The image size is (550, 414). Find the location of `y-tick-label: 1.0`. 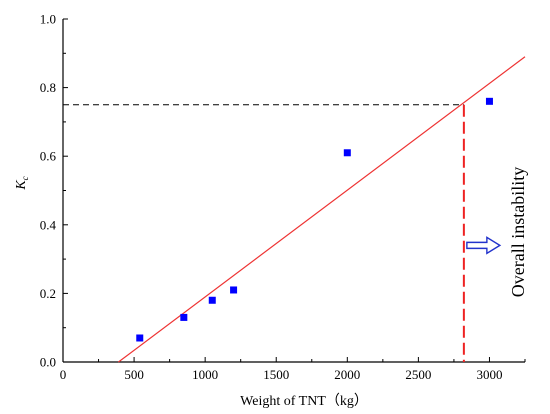

y-tick-label: 1.0 is located at coordinates (48, 19).